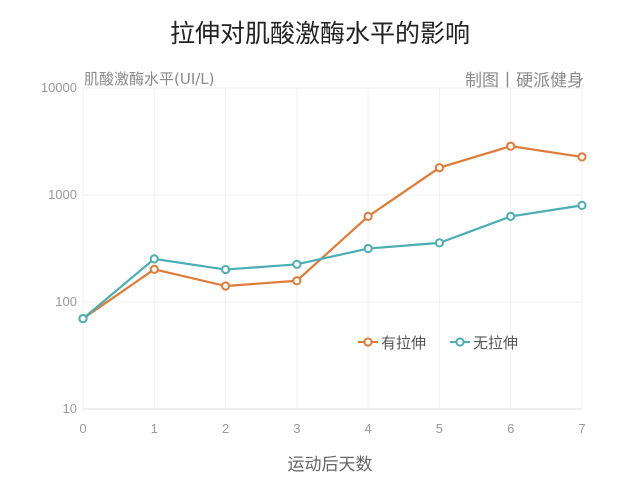 The image size is (640, 483). What do you see at coordinates (319, 33) in the screenshot?
I see `chart-title: 拉伸对肌酸激酶水平的影响` at bounding box center [319, 33].